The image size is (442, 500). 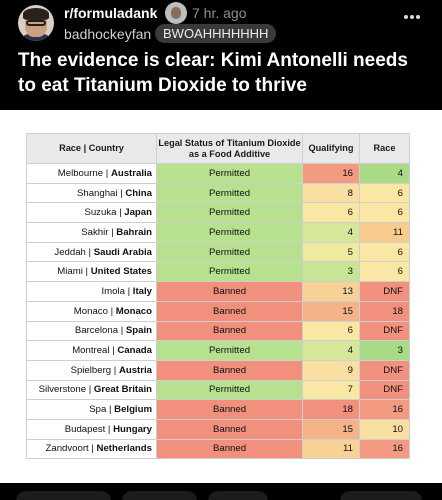 What do you see at coordinates (134, 232) in the screenshot?
I see `country-name: Bahrain` at bounding box center [134, 232].